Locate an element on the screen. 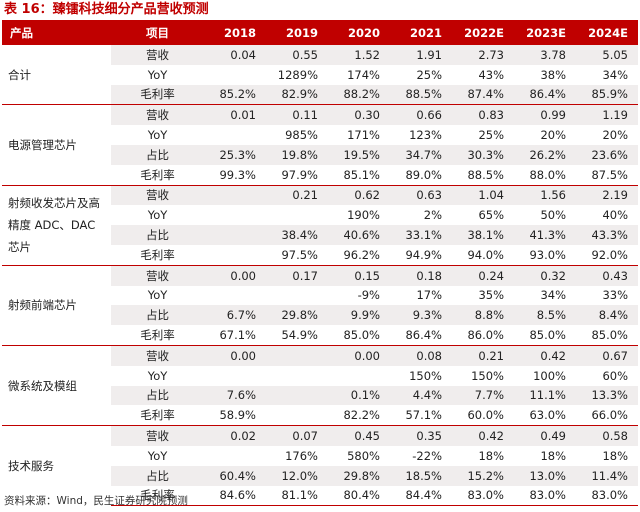 The height and width of the screenshot is (512, 640). value-cell: 7.7% is located at coordinates (483, 395).